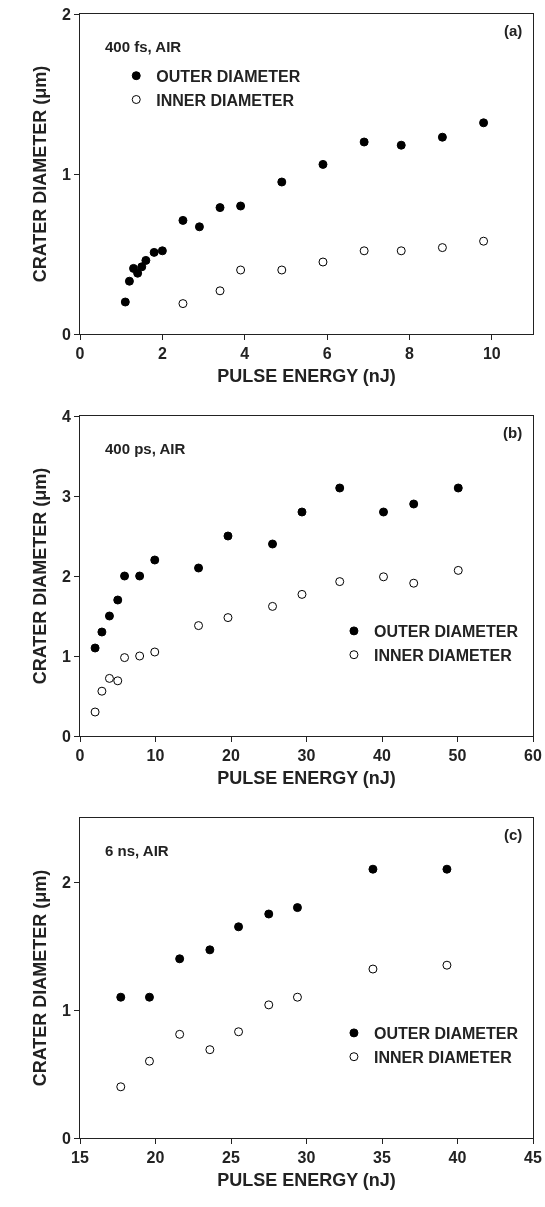  Describe the element at coordinates (533, 756) in the screenshot. I see `x-tick-label: 60` at that location.